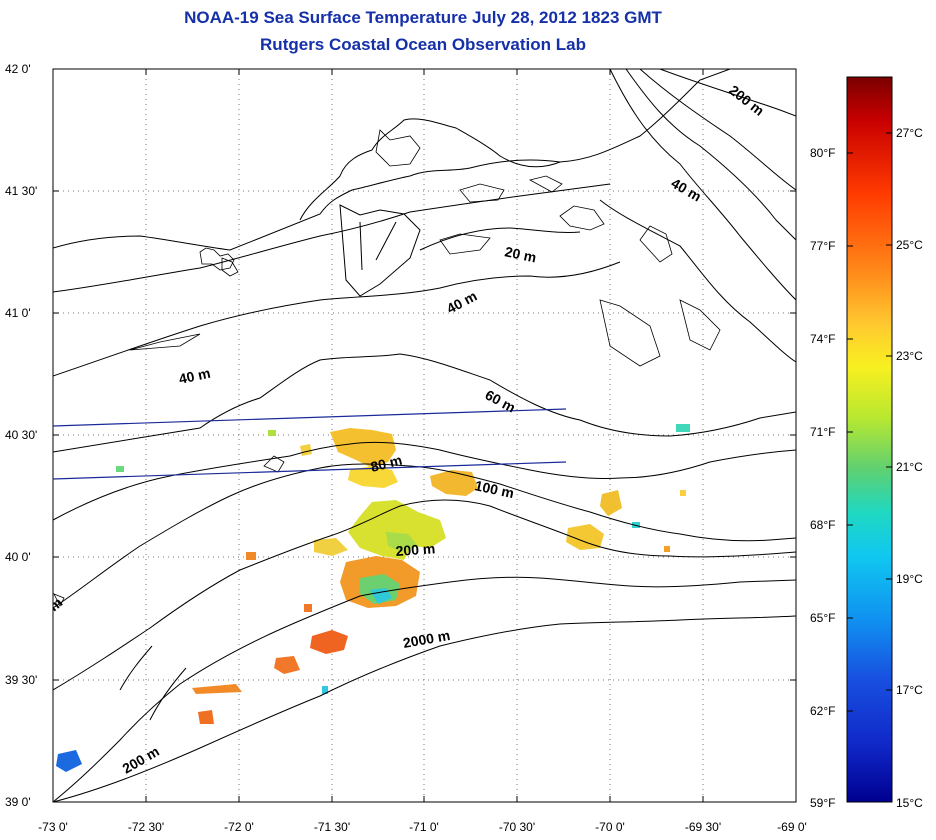 The width and height of the screenshot is (936, 840). What do you see at coordinates (909, 690) in the screenshot?
I see `celsius-label: 17°C` at bounding box center [909, 690].